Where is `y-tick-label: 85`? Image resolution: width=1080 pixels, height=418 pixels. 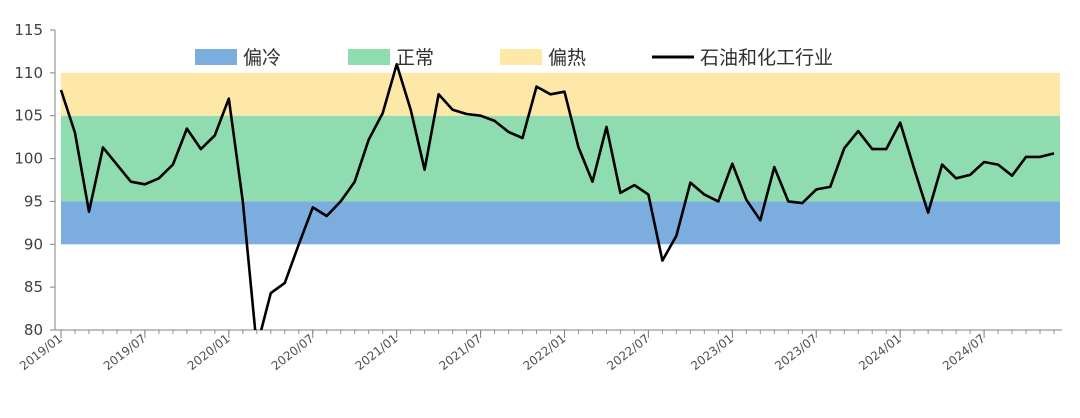
y-tick-label: 85 is located at coordinates (33, 287).